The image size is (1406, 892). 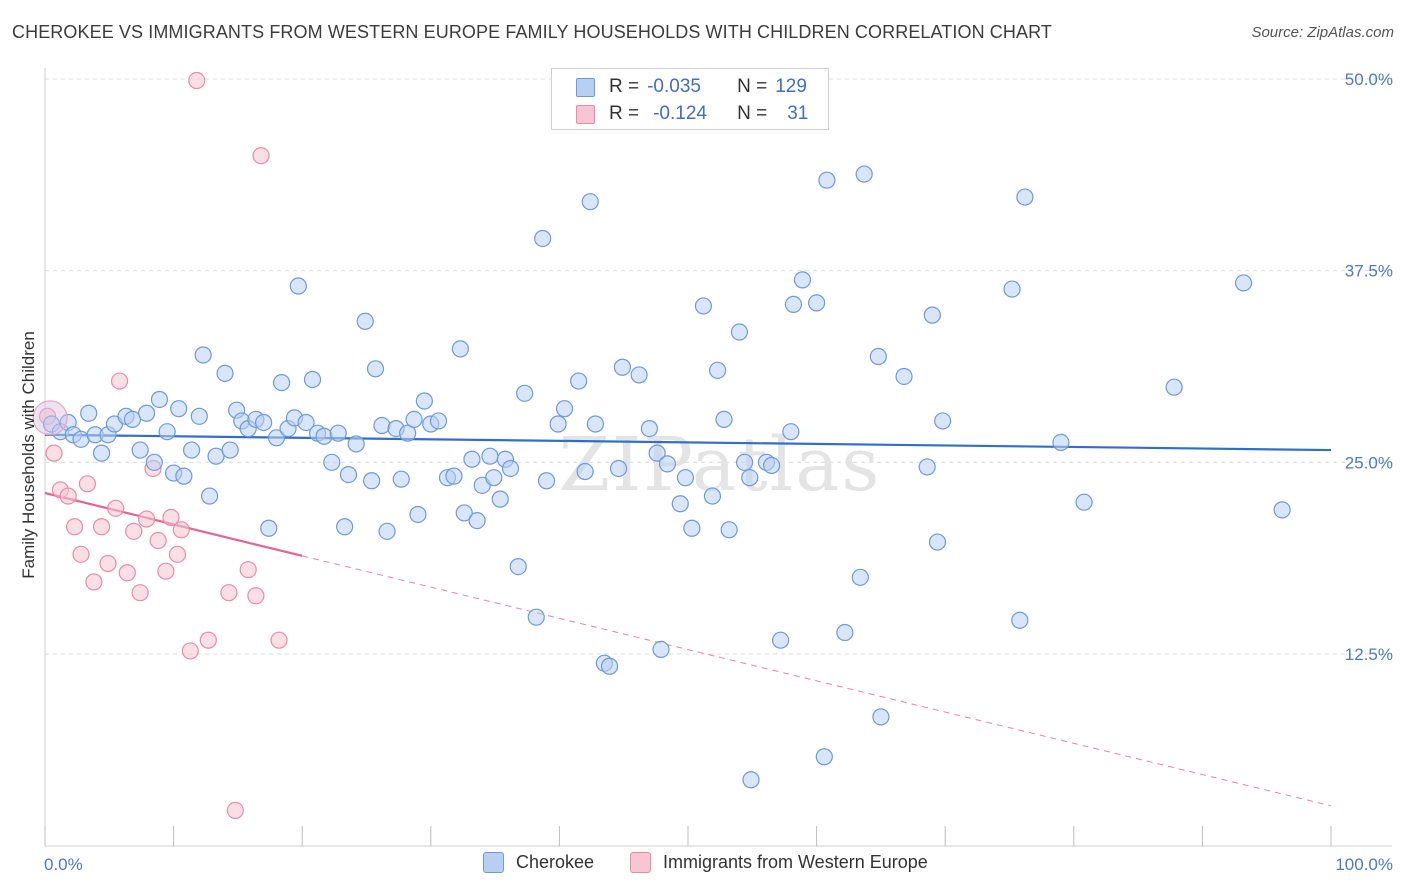 I want to click on stats-legend: R = -0.035 N = 129 R = -0.124 N = 31, so click(x=690, y=99).